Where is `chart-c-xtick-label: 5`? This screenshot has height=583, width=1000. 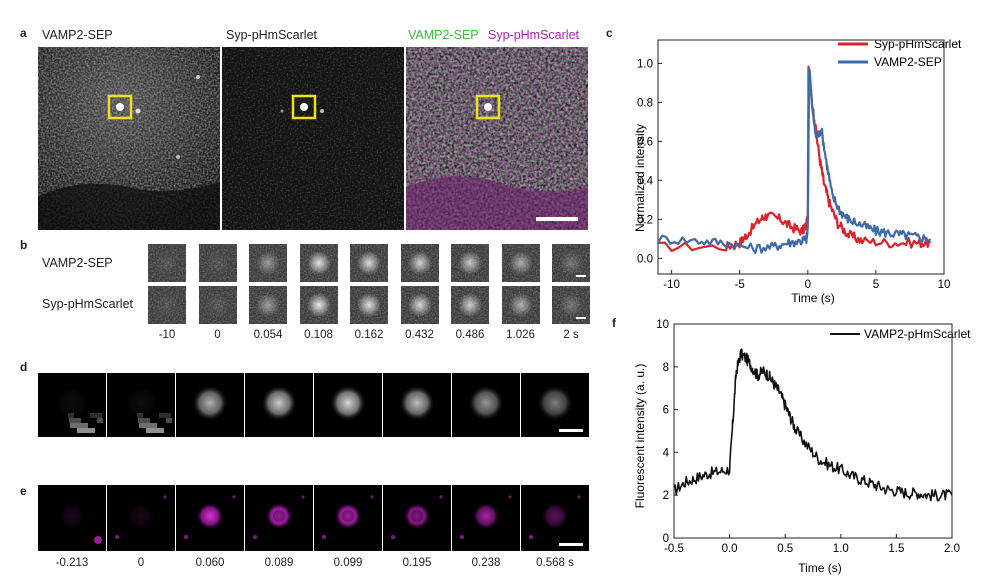
chart-c-xtick-label: 5 is located at coordinates (876, 285).